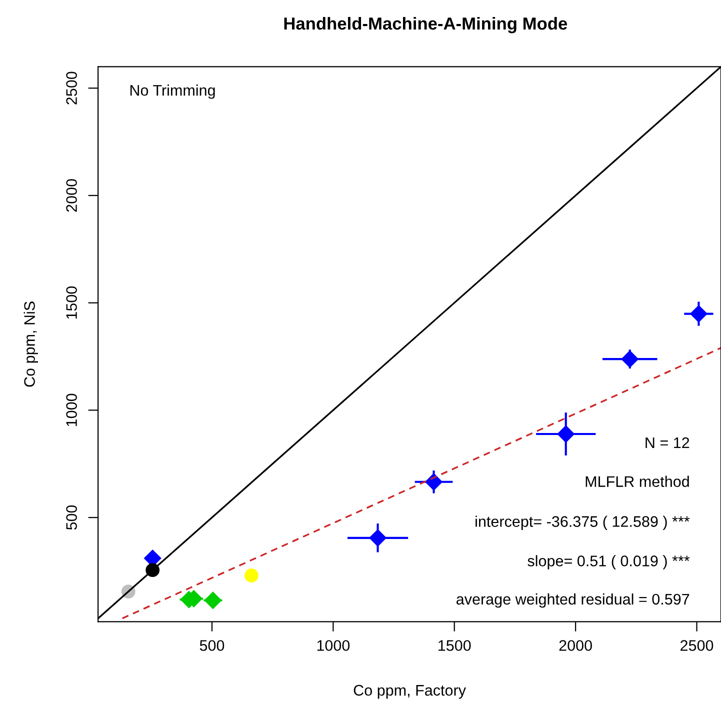 The width and height of the screenshot is (721, 717). I want to click on y-tick-label: 2000, so click(71, 195).